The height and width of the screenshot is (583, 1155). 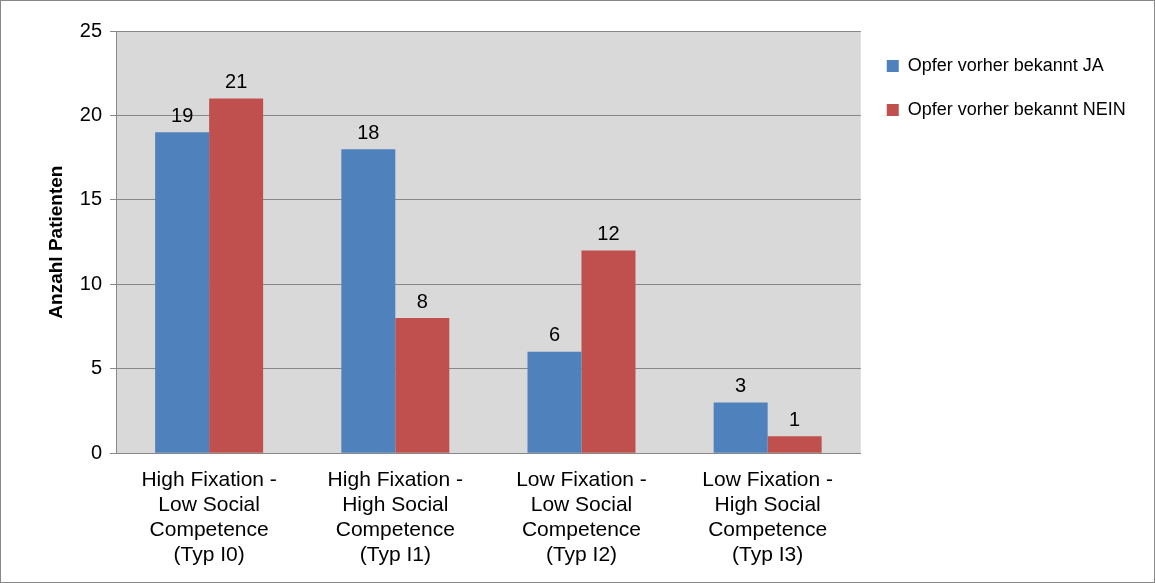 What do you see at coordinates (91, 29) in the screenshot?
I see `y-tick-label: 25` at bounding box center [91, 29].